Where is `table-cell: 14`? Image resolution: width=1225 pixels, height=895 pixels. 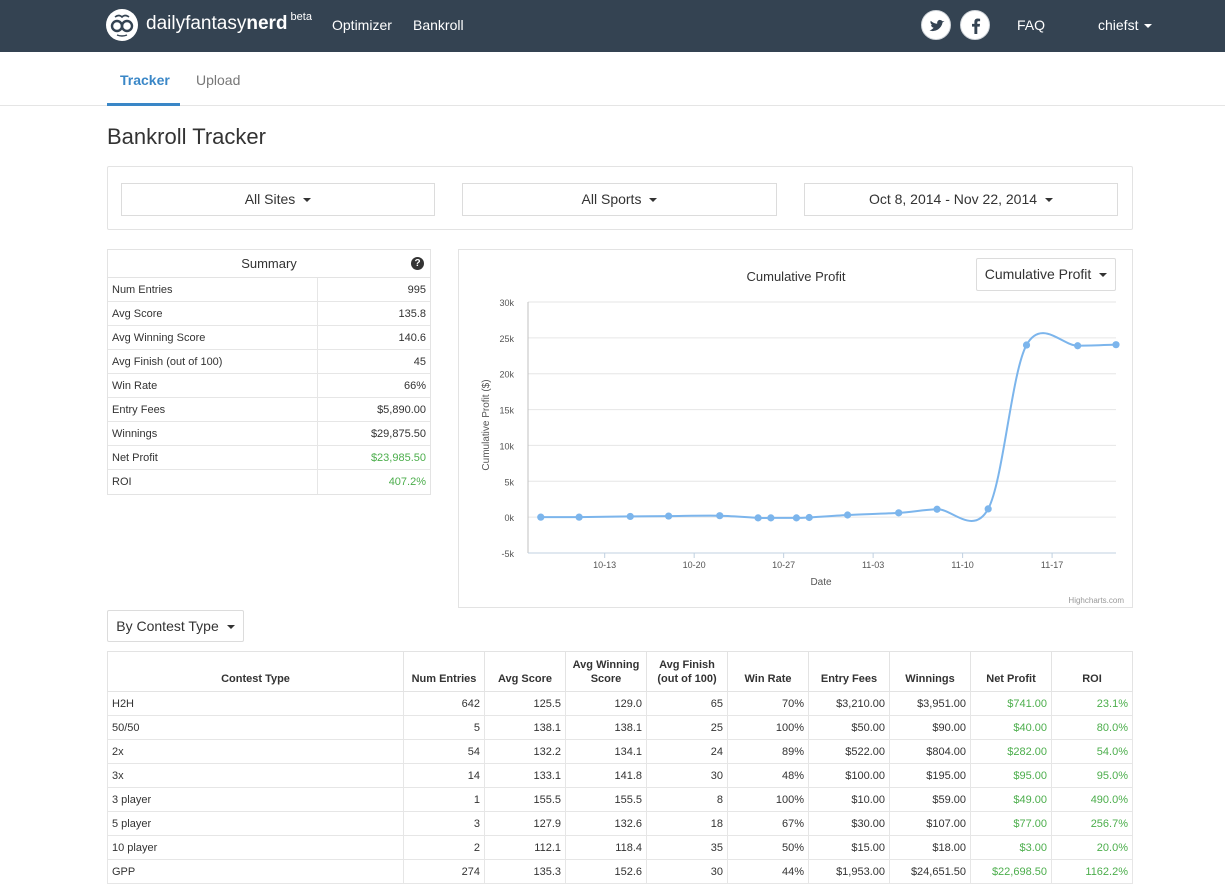
table-cell: 14 is located at coordinates (444, 775).